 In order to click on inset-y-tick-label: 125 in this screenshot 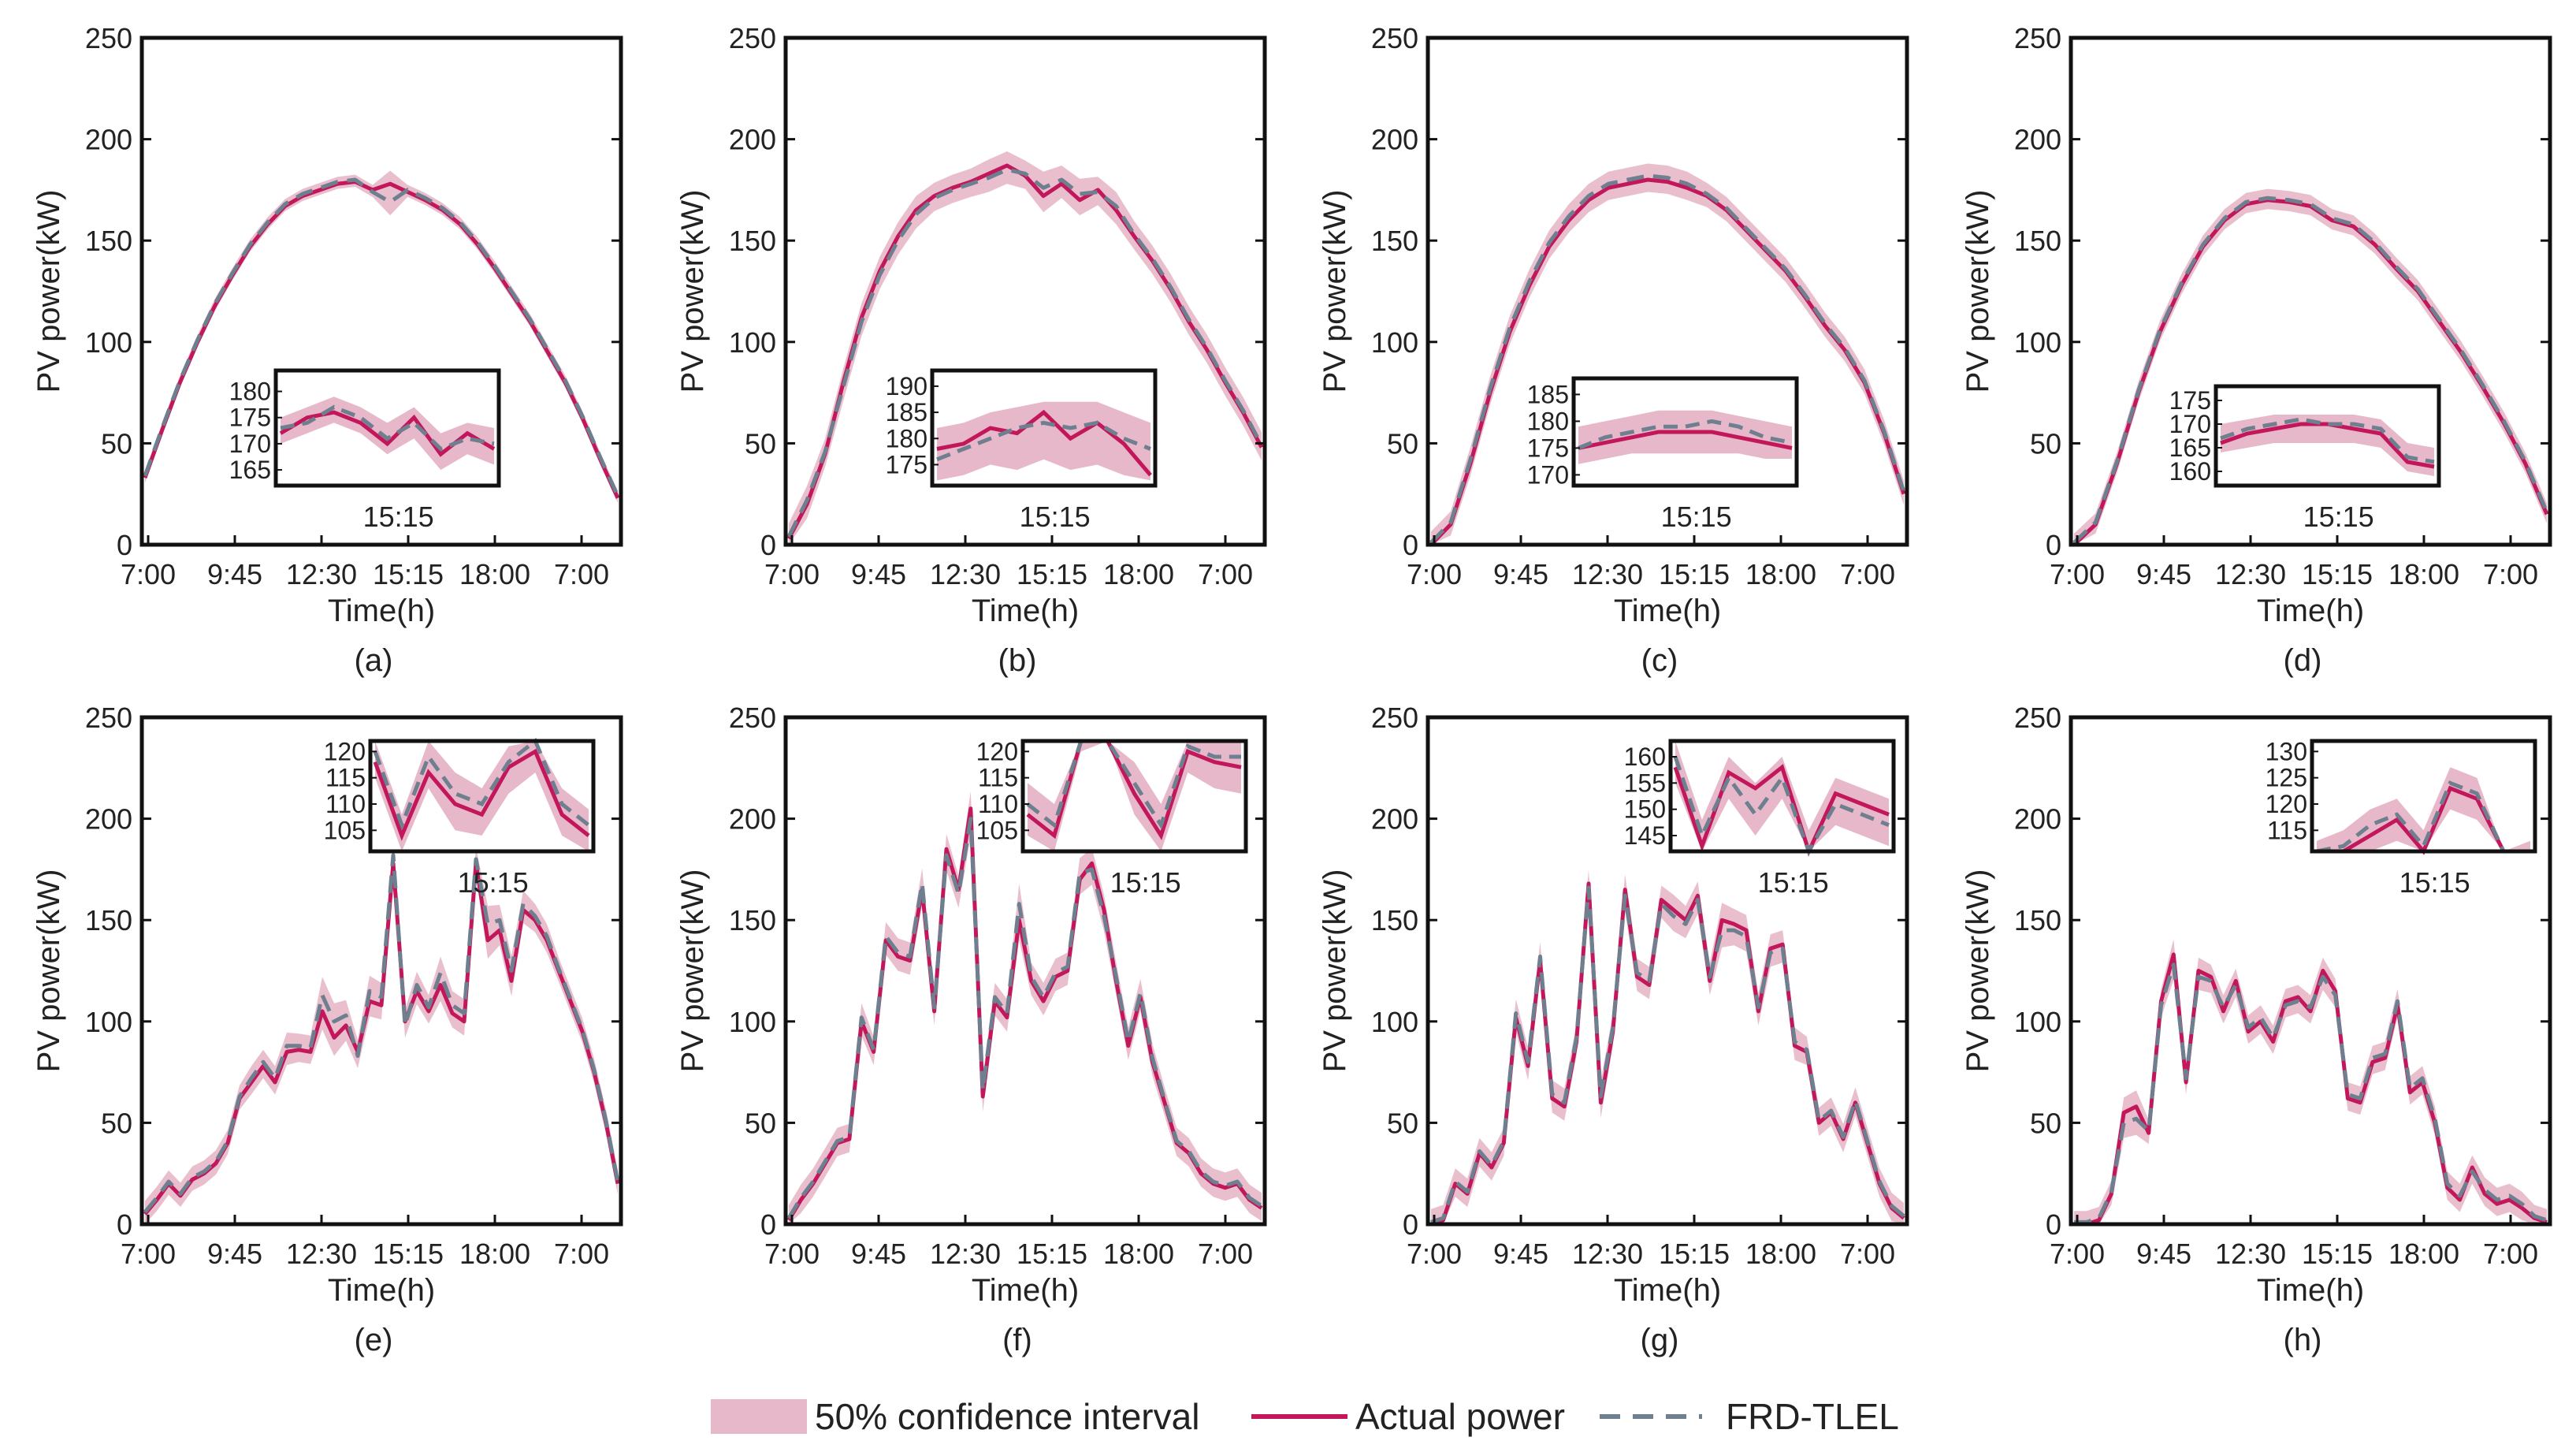, I will do `click(2286, 778)`.